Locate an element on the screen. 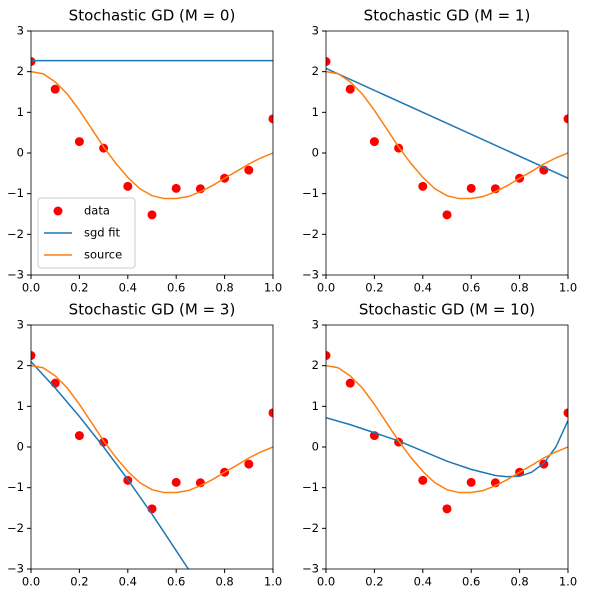 The height and width of the screenshot is (604, 600). subplot-title: Stochastic GD (M = 0) is located at coordinates (152, 16).